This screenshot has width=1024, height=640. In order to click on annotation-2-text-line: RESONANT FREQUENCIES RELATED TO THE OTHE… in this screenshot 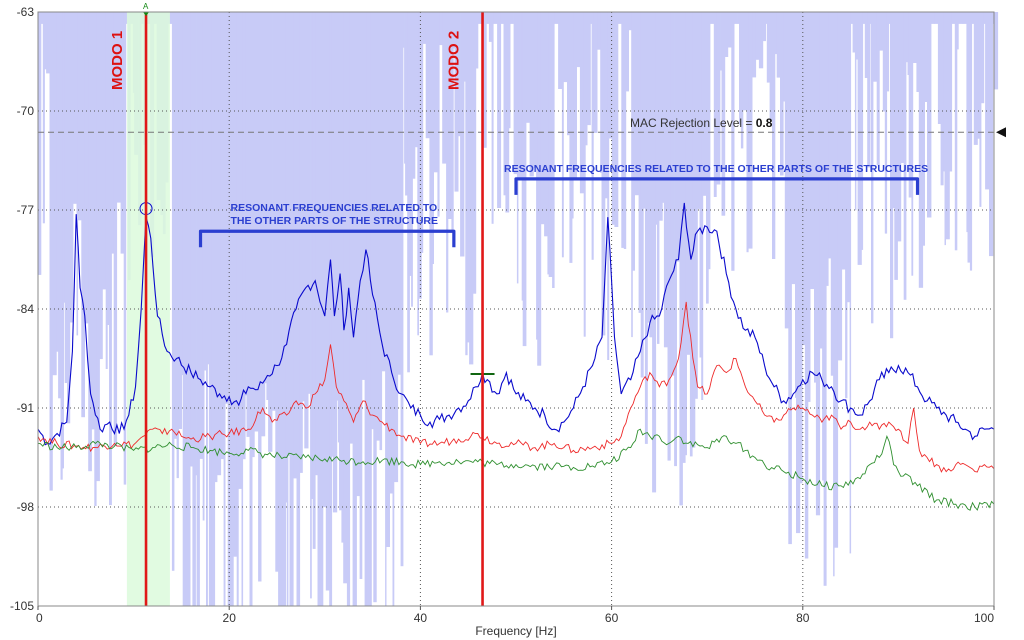, I will do `click(716, 169)`.